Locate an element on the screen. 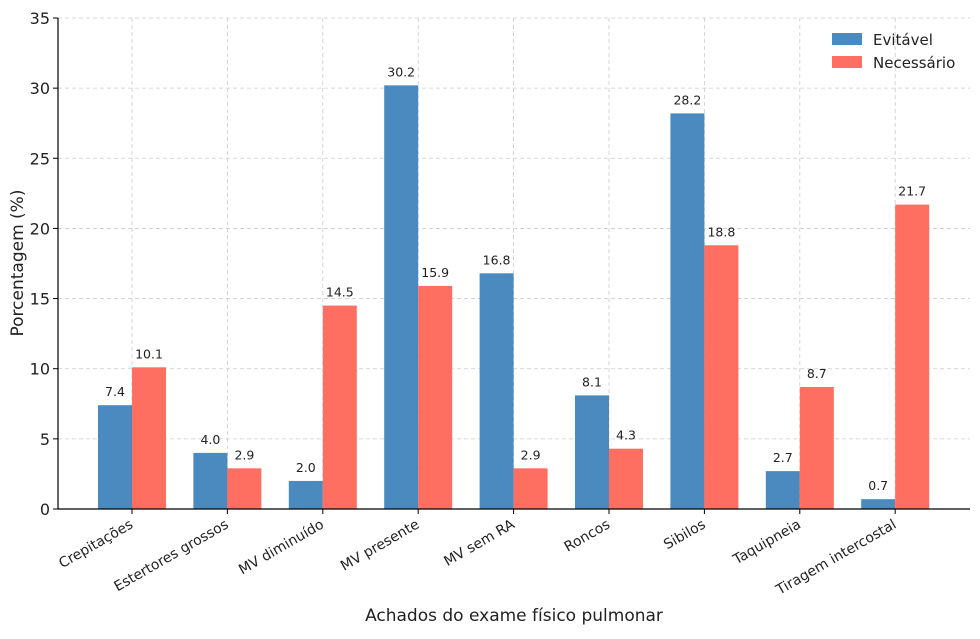  data-label: 8.1 is located at coordinates (592, 381).